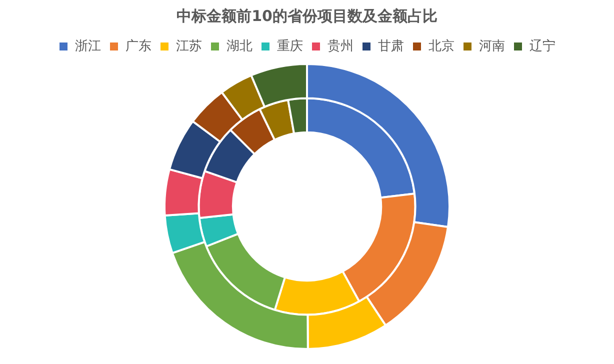  Describe the element at coordinates (341, 46) in the screenshot. I see `legend-label: 贵州` at that location.